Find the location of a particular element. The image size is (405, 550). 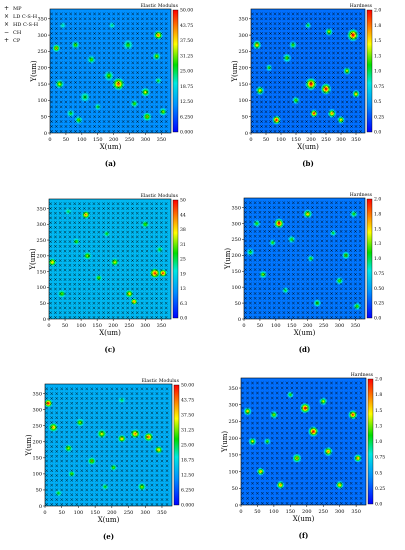

colorbar-tick-label: 1.8 is located at coordinates (378, 395).